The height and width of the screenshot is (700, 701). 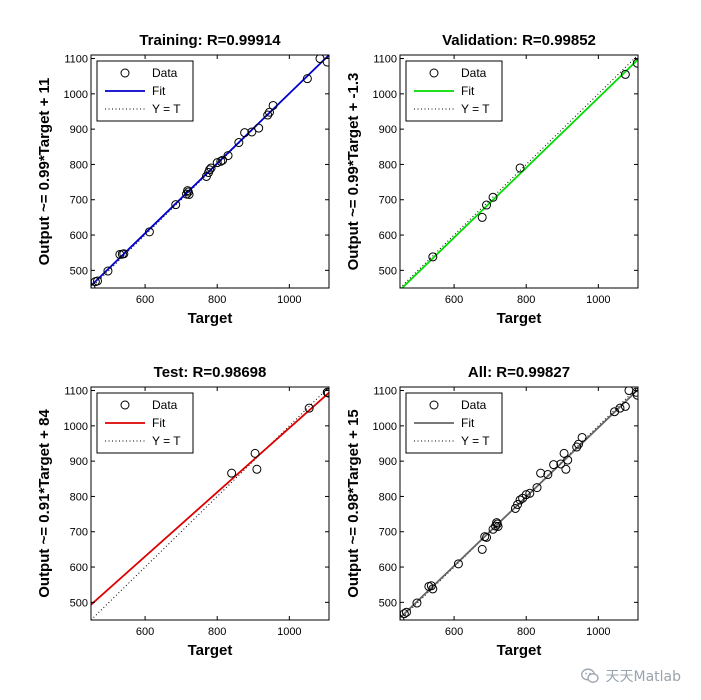 I want to click on y-axis-label: Output ~= 0.99*Target + 11, so click(x=44, y=172).